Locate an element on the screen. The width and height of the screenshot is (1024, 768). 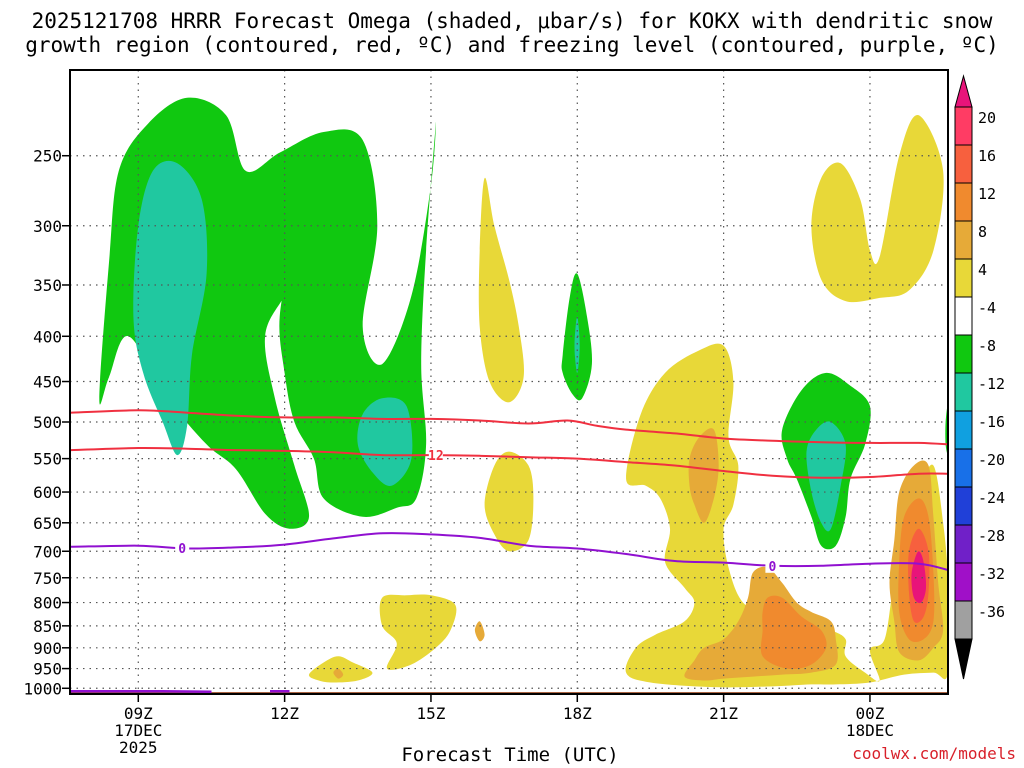
colorbar: 20 16 12 8 4 -4 -8 -12 -16 -20 -24 -28 -32 -36 is located at coordinates (979, 377).